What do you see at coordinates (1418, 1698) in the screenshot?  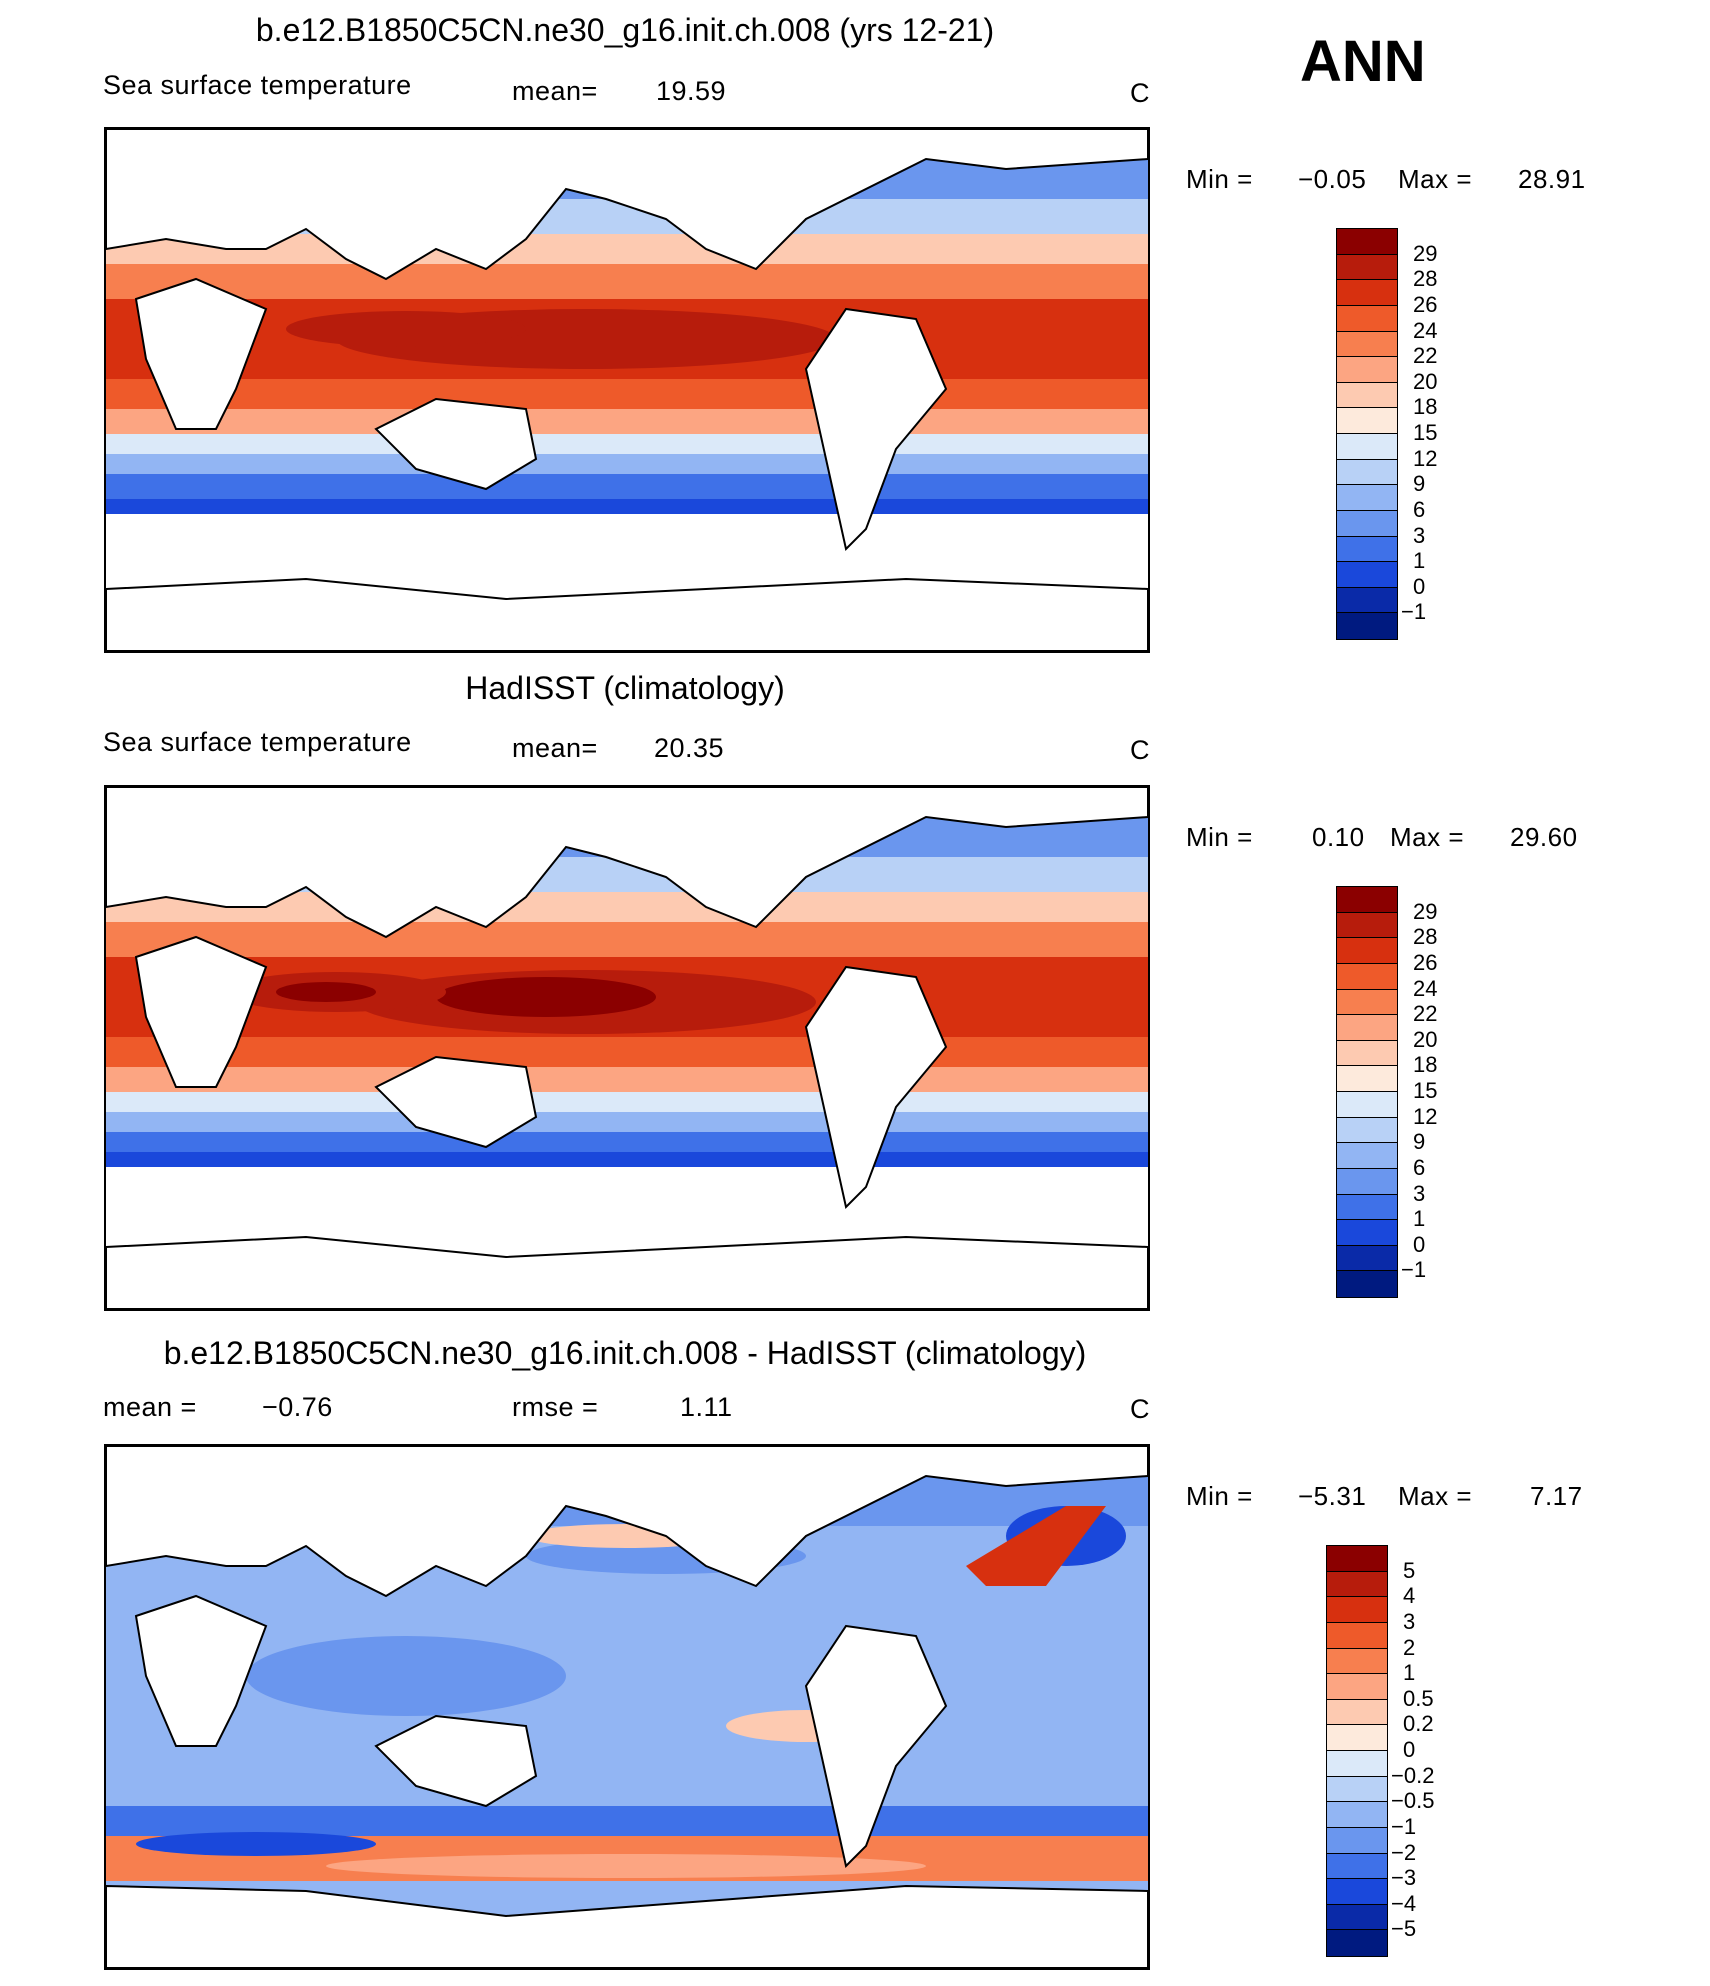 I see `colorbar-tick-label: 0.5` at bounding box center [1418, 1698].